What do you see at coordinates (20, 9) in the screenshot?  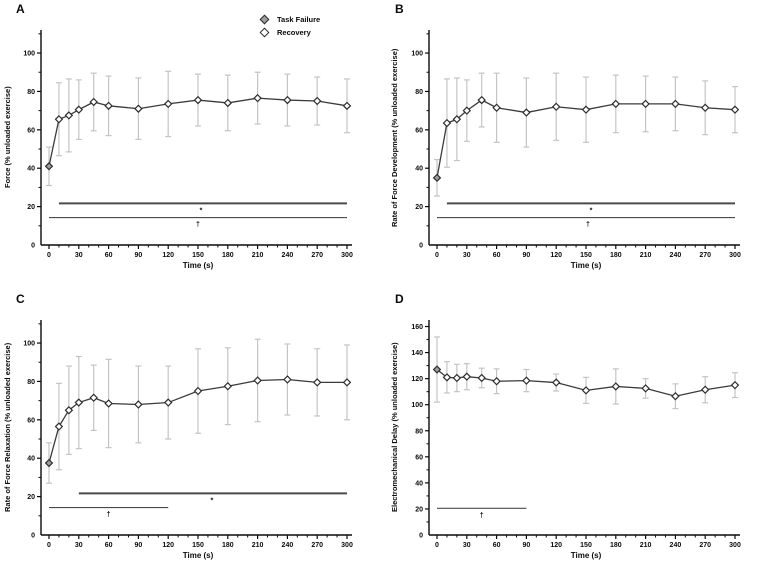 I see `panel-a-label: A` at bounding box center [20, 9].